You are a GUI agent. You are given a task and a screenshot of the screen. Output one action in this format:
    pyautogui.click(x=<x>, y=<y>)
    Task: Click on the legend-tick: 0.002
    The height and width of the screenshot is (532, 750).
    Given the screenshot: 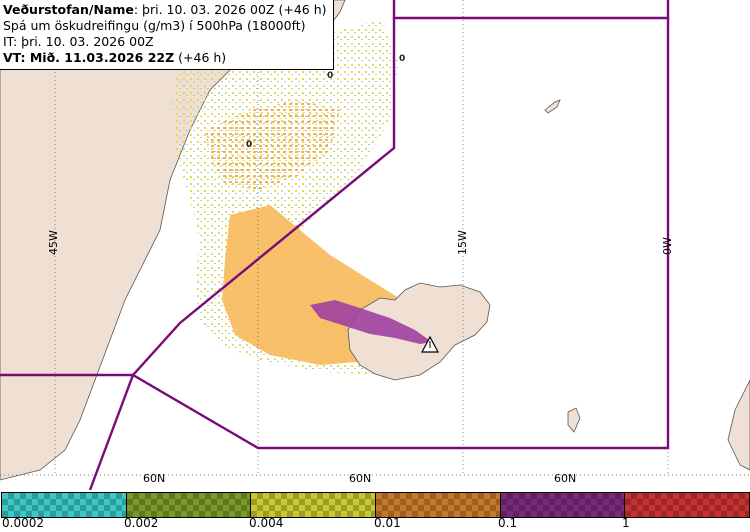 What is the action you would take?
    pyautogui.click(x=141, y=523)
    